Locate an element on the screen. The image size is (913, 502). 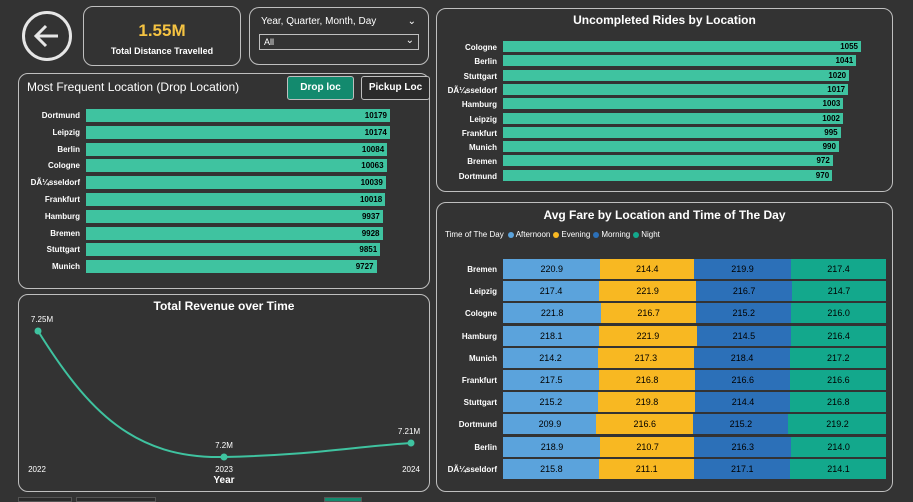
page-tab-active is located at coordinates (343, 499).